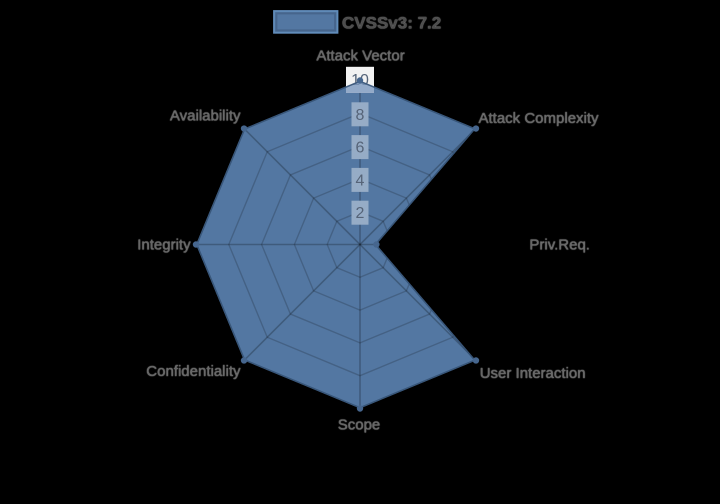  What do you see at coordinates (539, 118) in the screenshot?
I see `svg-text: Attack Complexity` at bounding box center [539, 118].